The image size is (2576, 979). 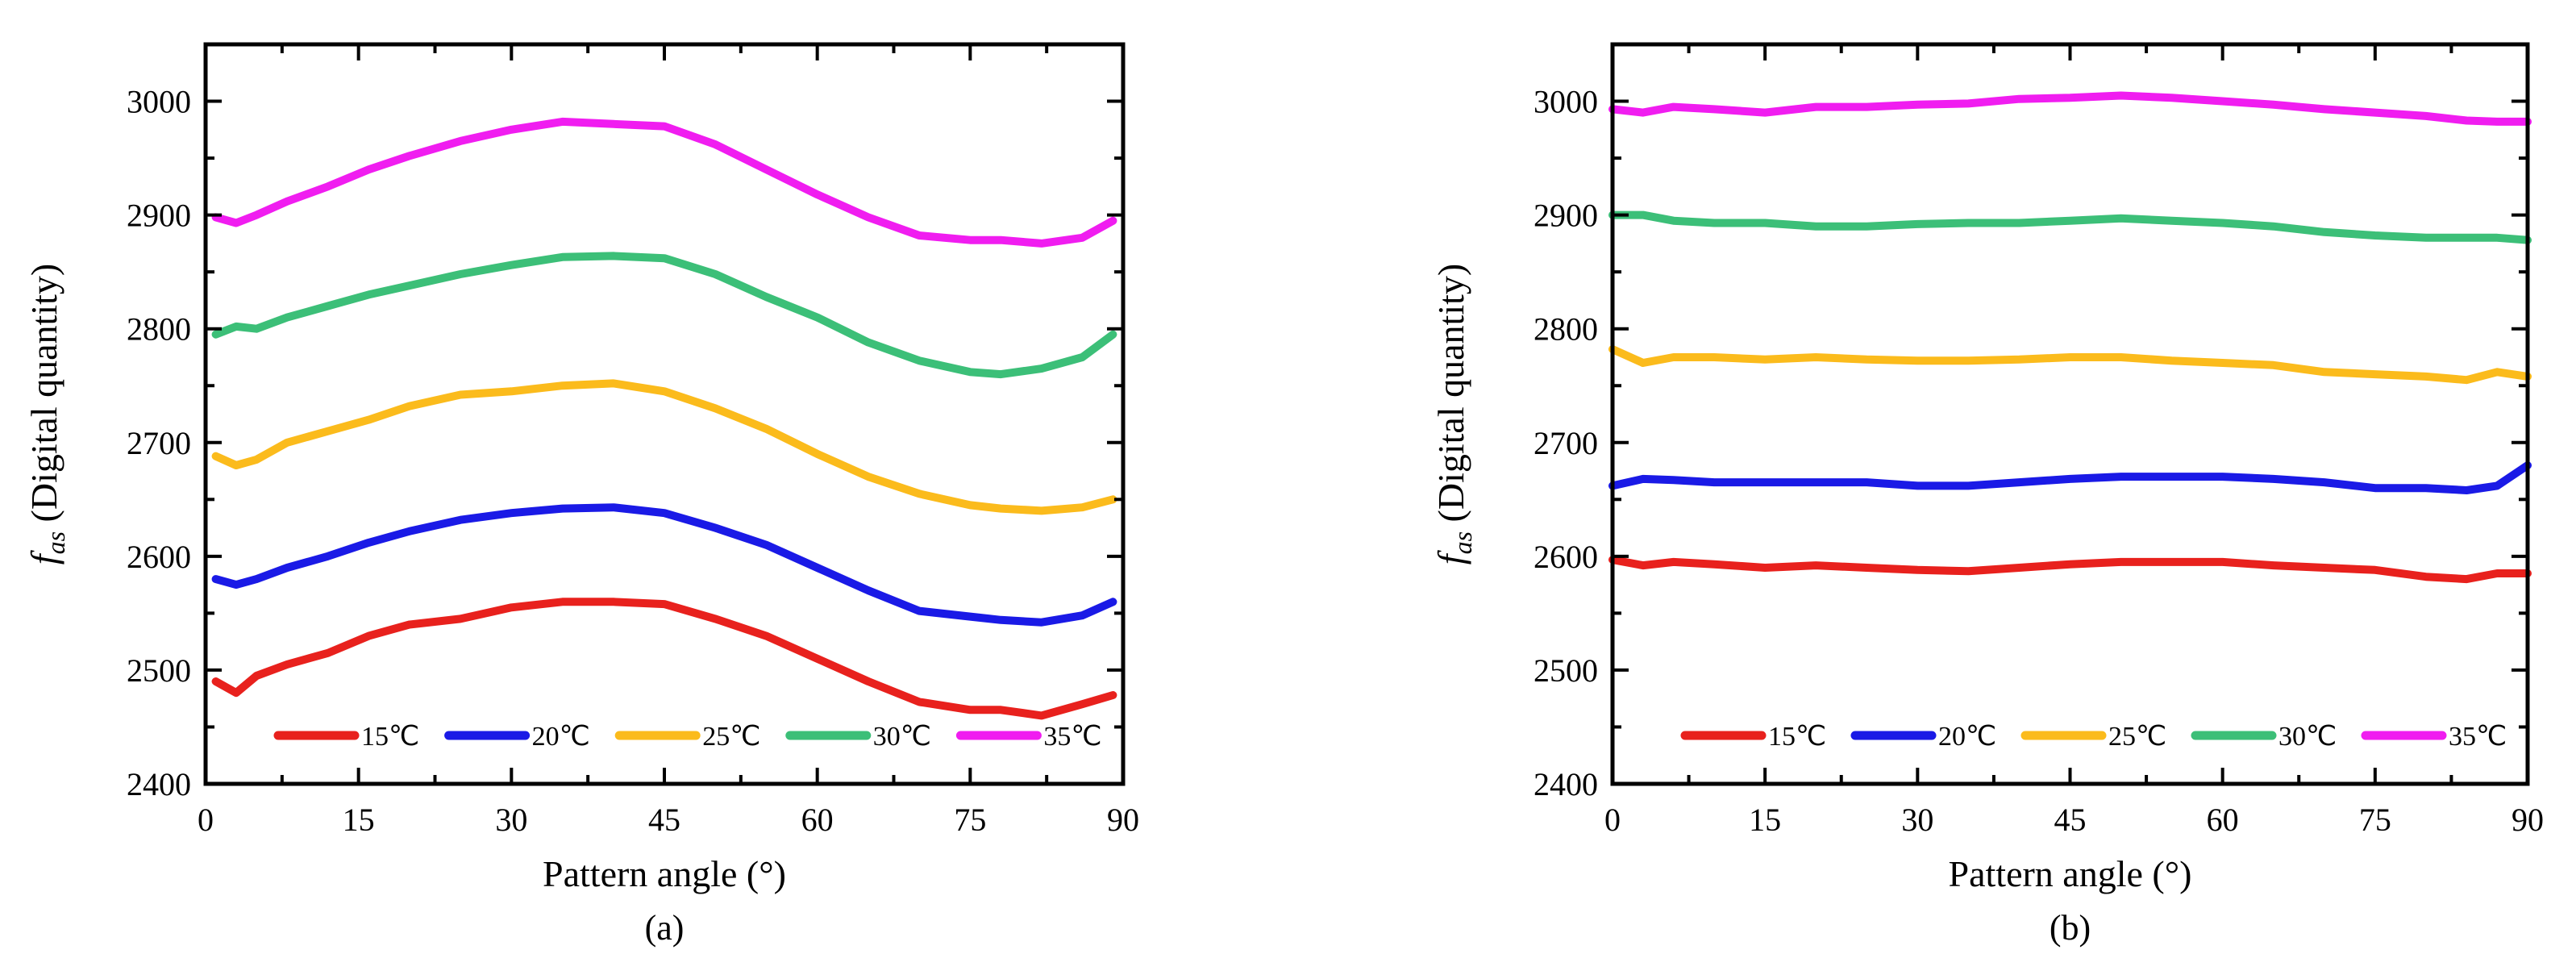 What do you see at coordinates (665, 928) in the screenshot?
I see `panel-caption: (a)` at bounding box center [665, 928].